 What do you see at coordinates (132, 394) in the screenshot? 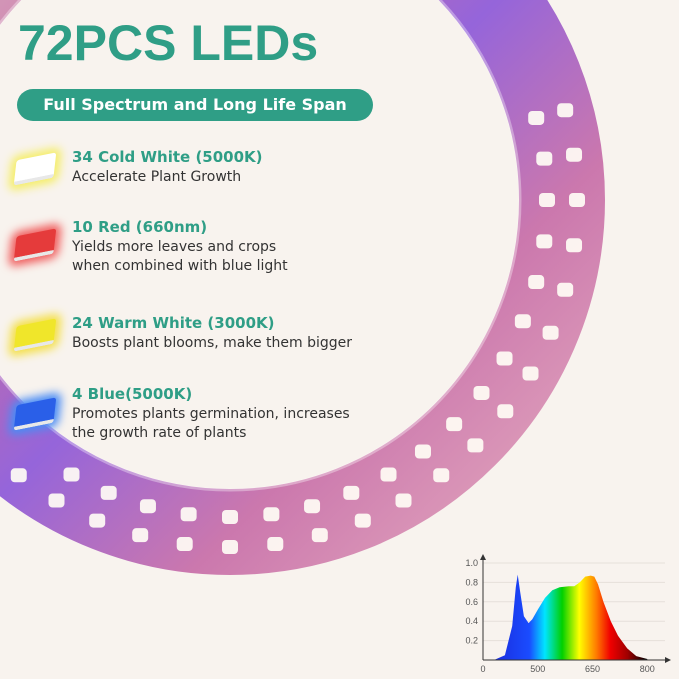
I see `feature-heading: 4 Blue(5000K)` at bounding box center [132, 394].